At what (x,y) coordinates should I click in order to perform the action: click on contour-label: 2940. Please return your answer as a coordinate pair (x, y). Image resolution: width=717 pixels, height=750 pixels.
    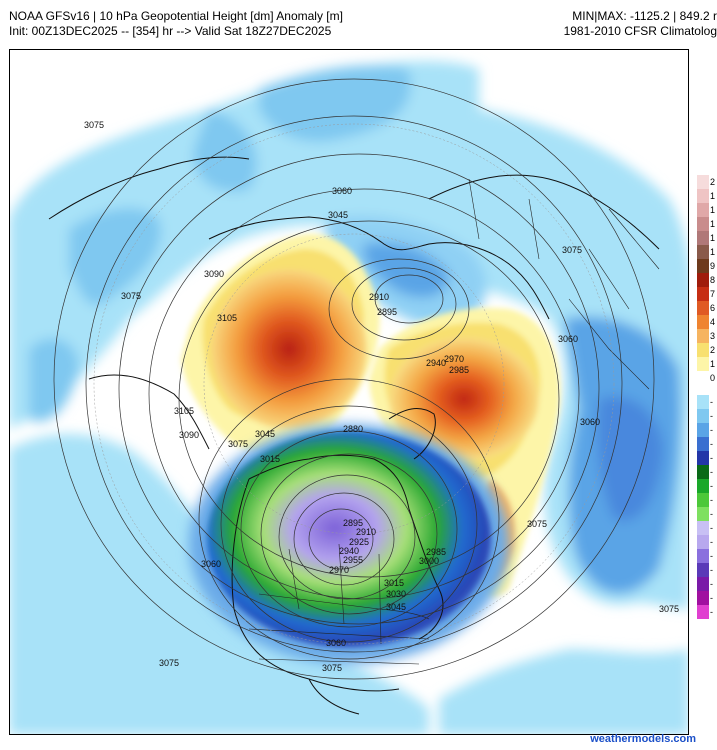
    Looking at the image, I should click on (349, 551).